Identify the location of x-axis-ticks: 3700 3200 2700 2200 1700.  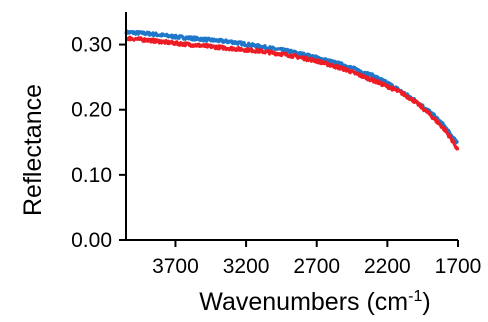
(316, 259).